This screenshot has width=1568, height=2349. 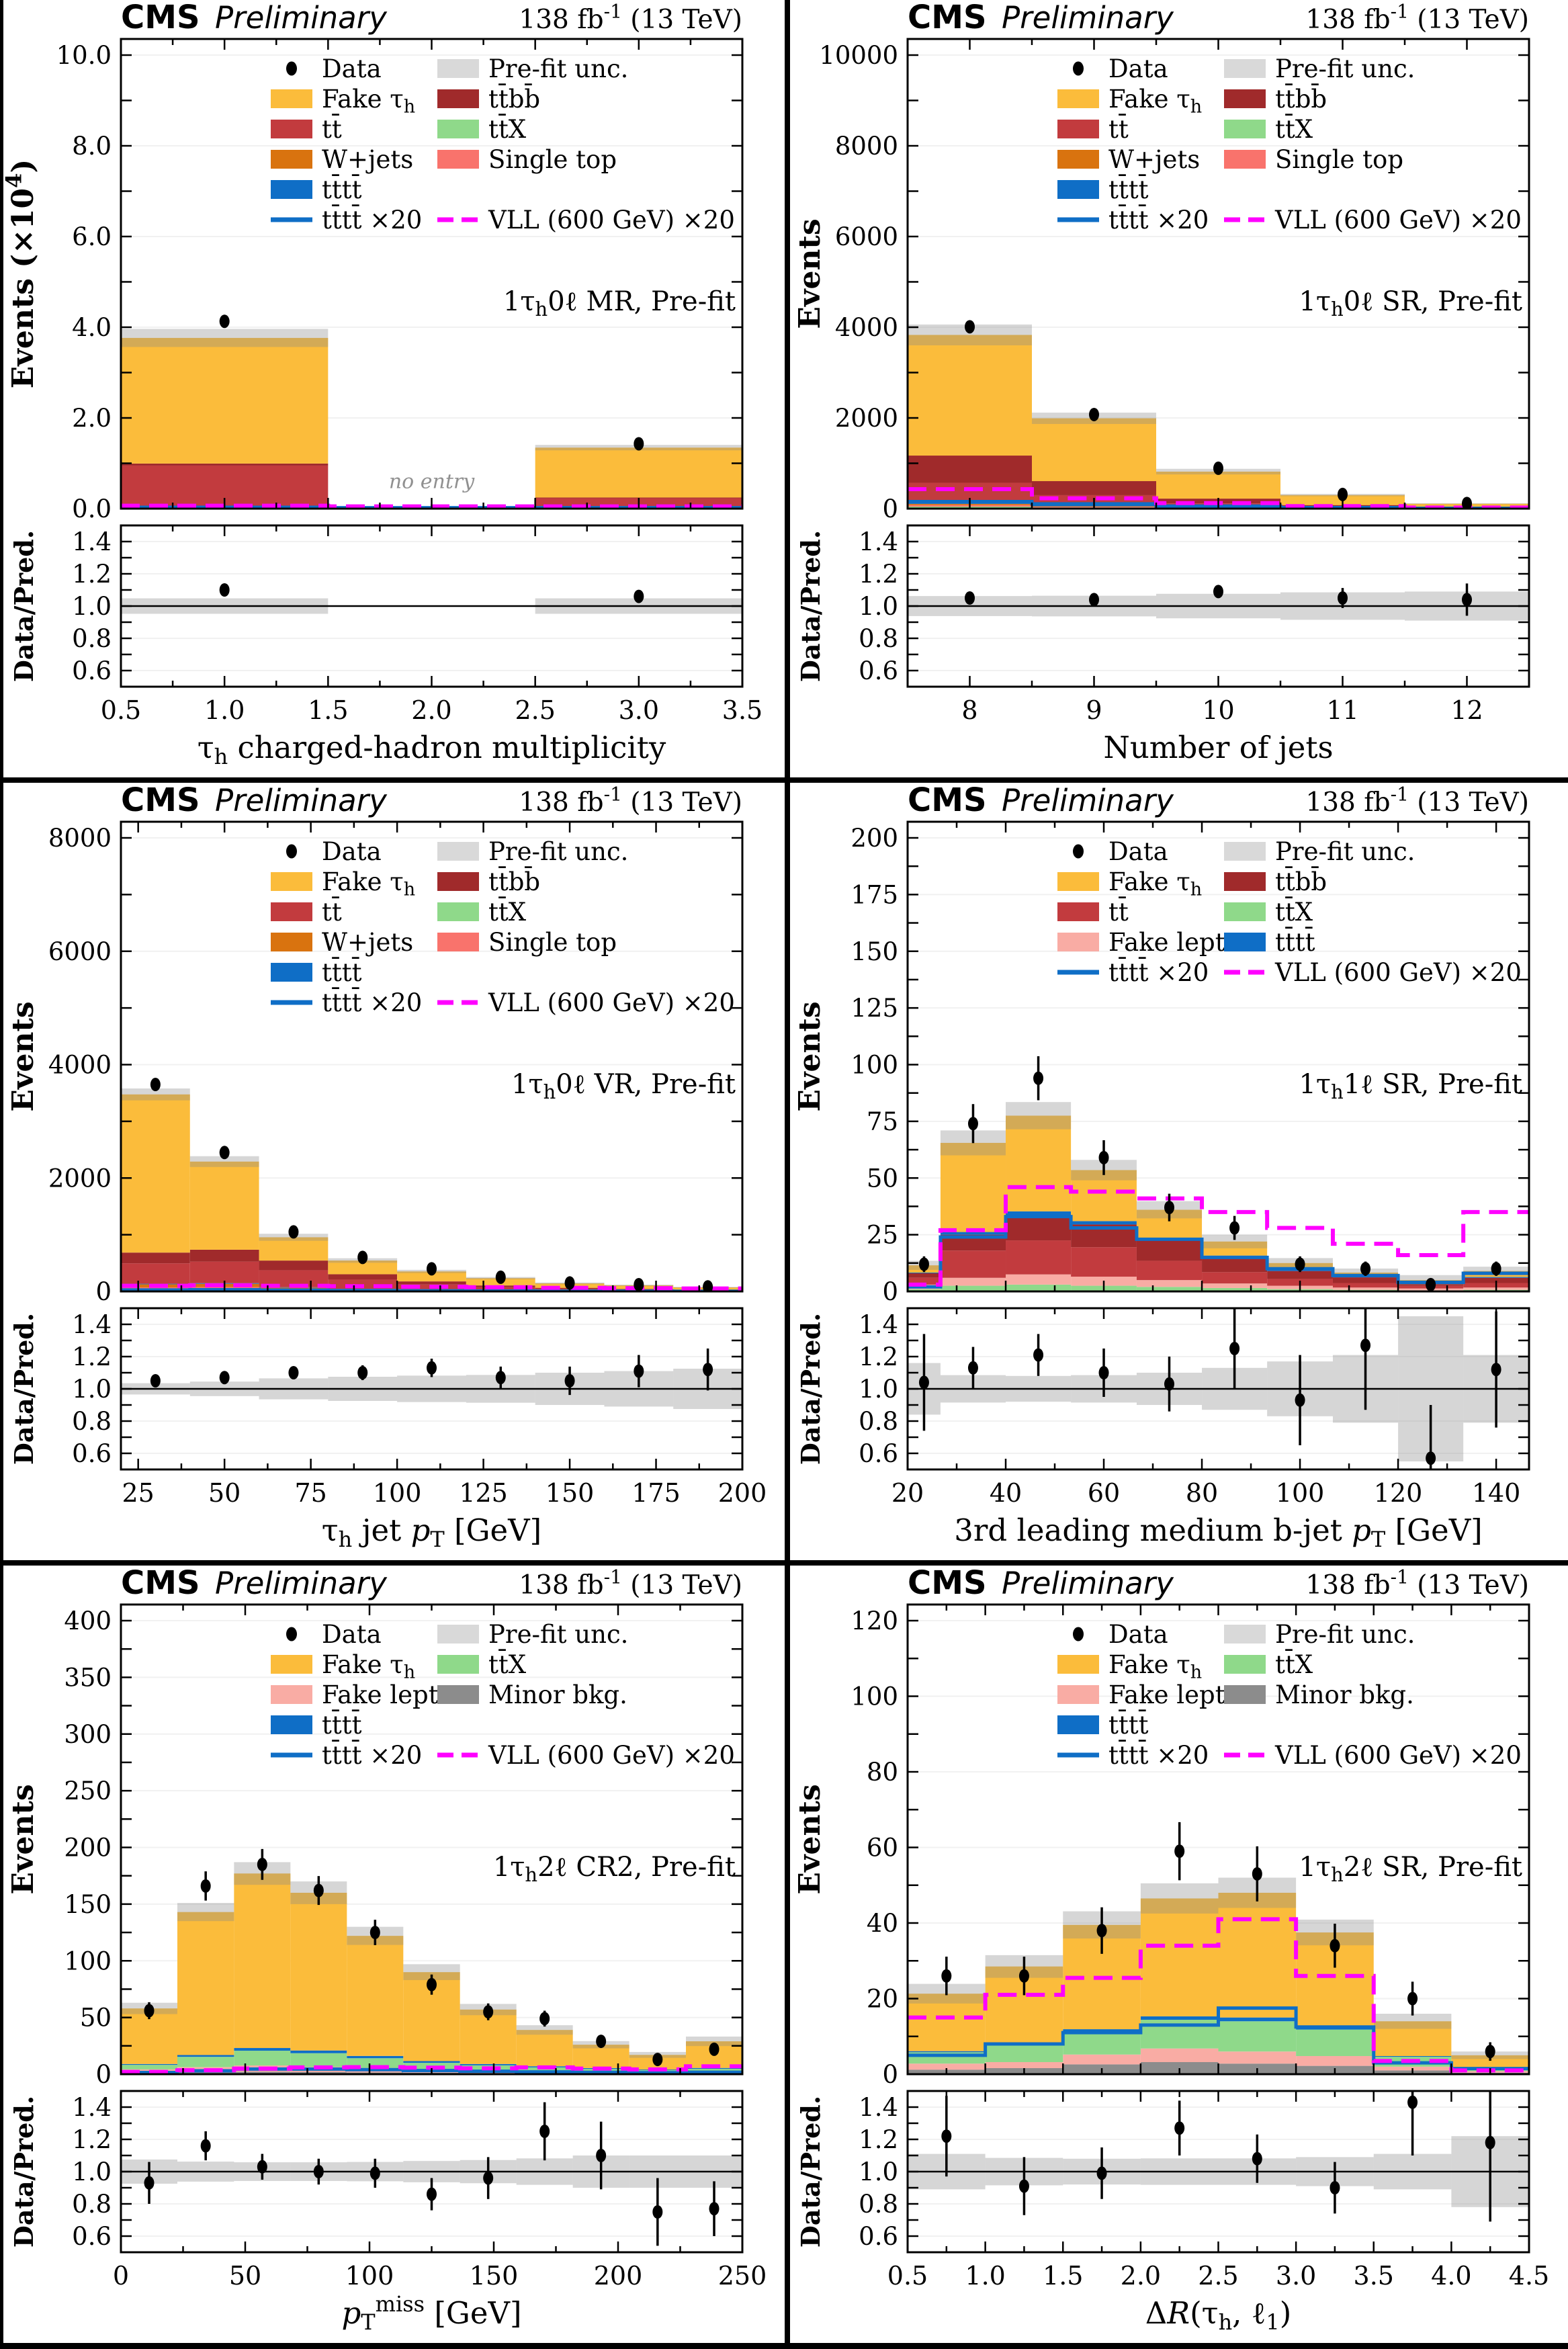 What do you see at coordinates (639, 710) in the screenshot?
I see `x-tick-label: 3.0` at bounding box center [639, 710].